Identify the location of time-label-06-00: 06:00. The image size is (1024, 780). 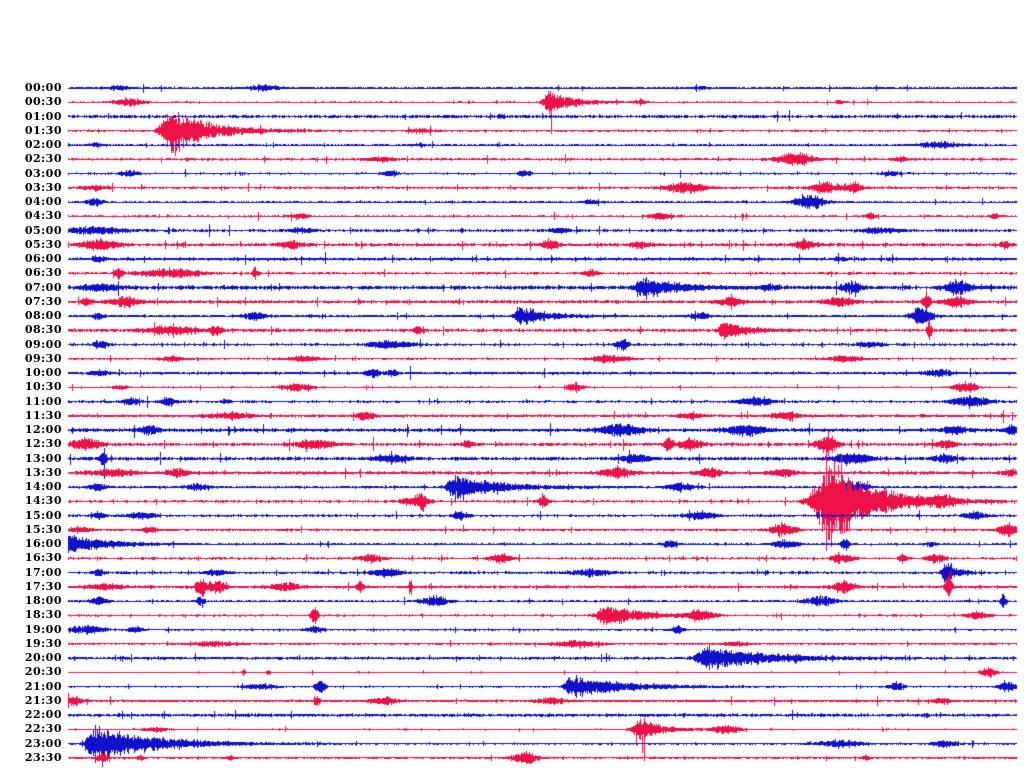
(43, 258).